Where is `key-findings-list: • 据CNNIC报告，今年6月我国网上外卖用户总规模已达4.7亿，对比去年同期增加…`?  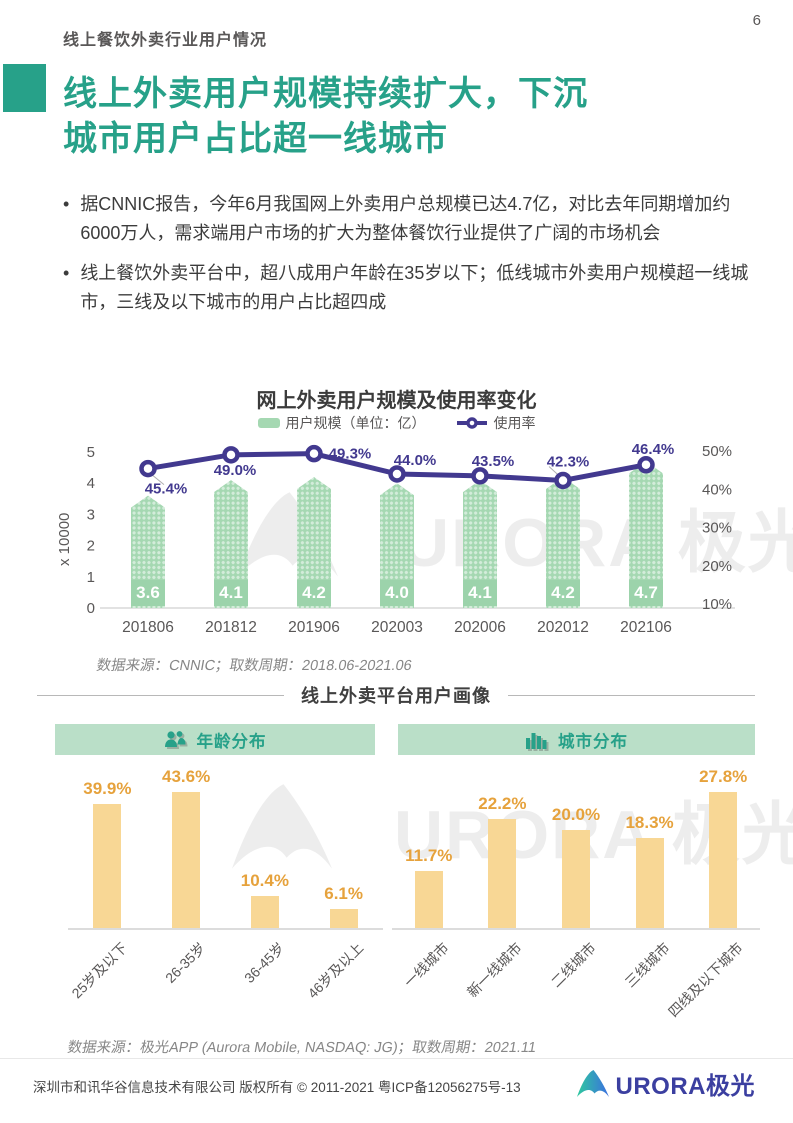 key-findings-list: • 据CNNIC报告，今年6月我国网上外卖用户总规模已达4.7亿，对比去年同期增加… is located at coordinates (413, 259).